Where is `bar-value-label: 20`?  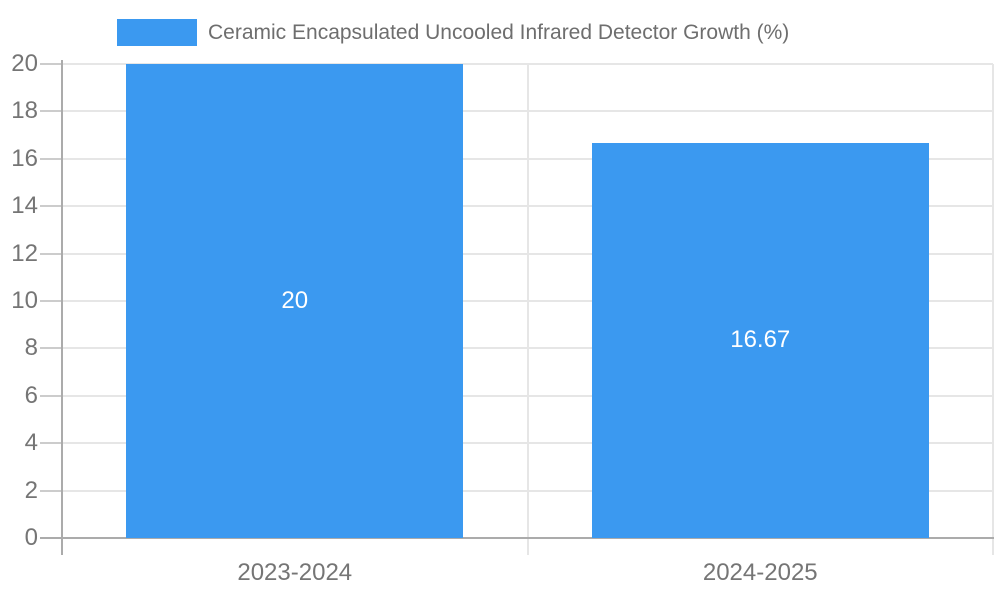 bar-value-label: 20 is located at coordinates (295, 300).